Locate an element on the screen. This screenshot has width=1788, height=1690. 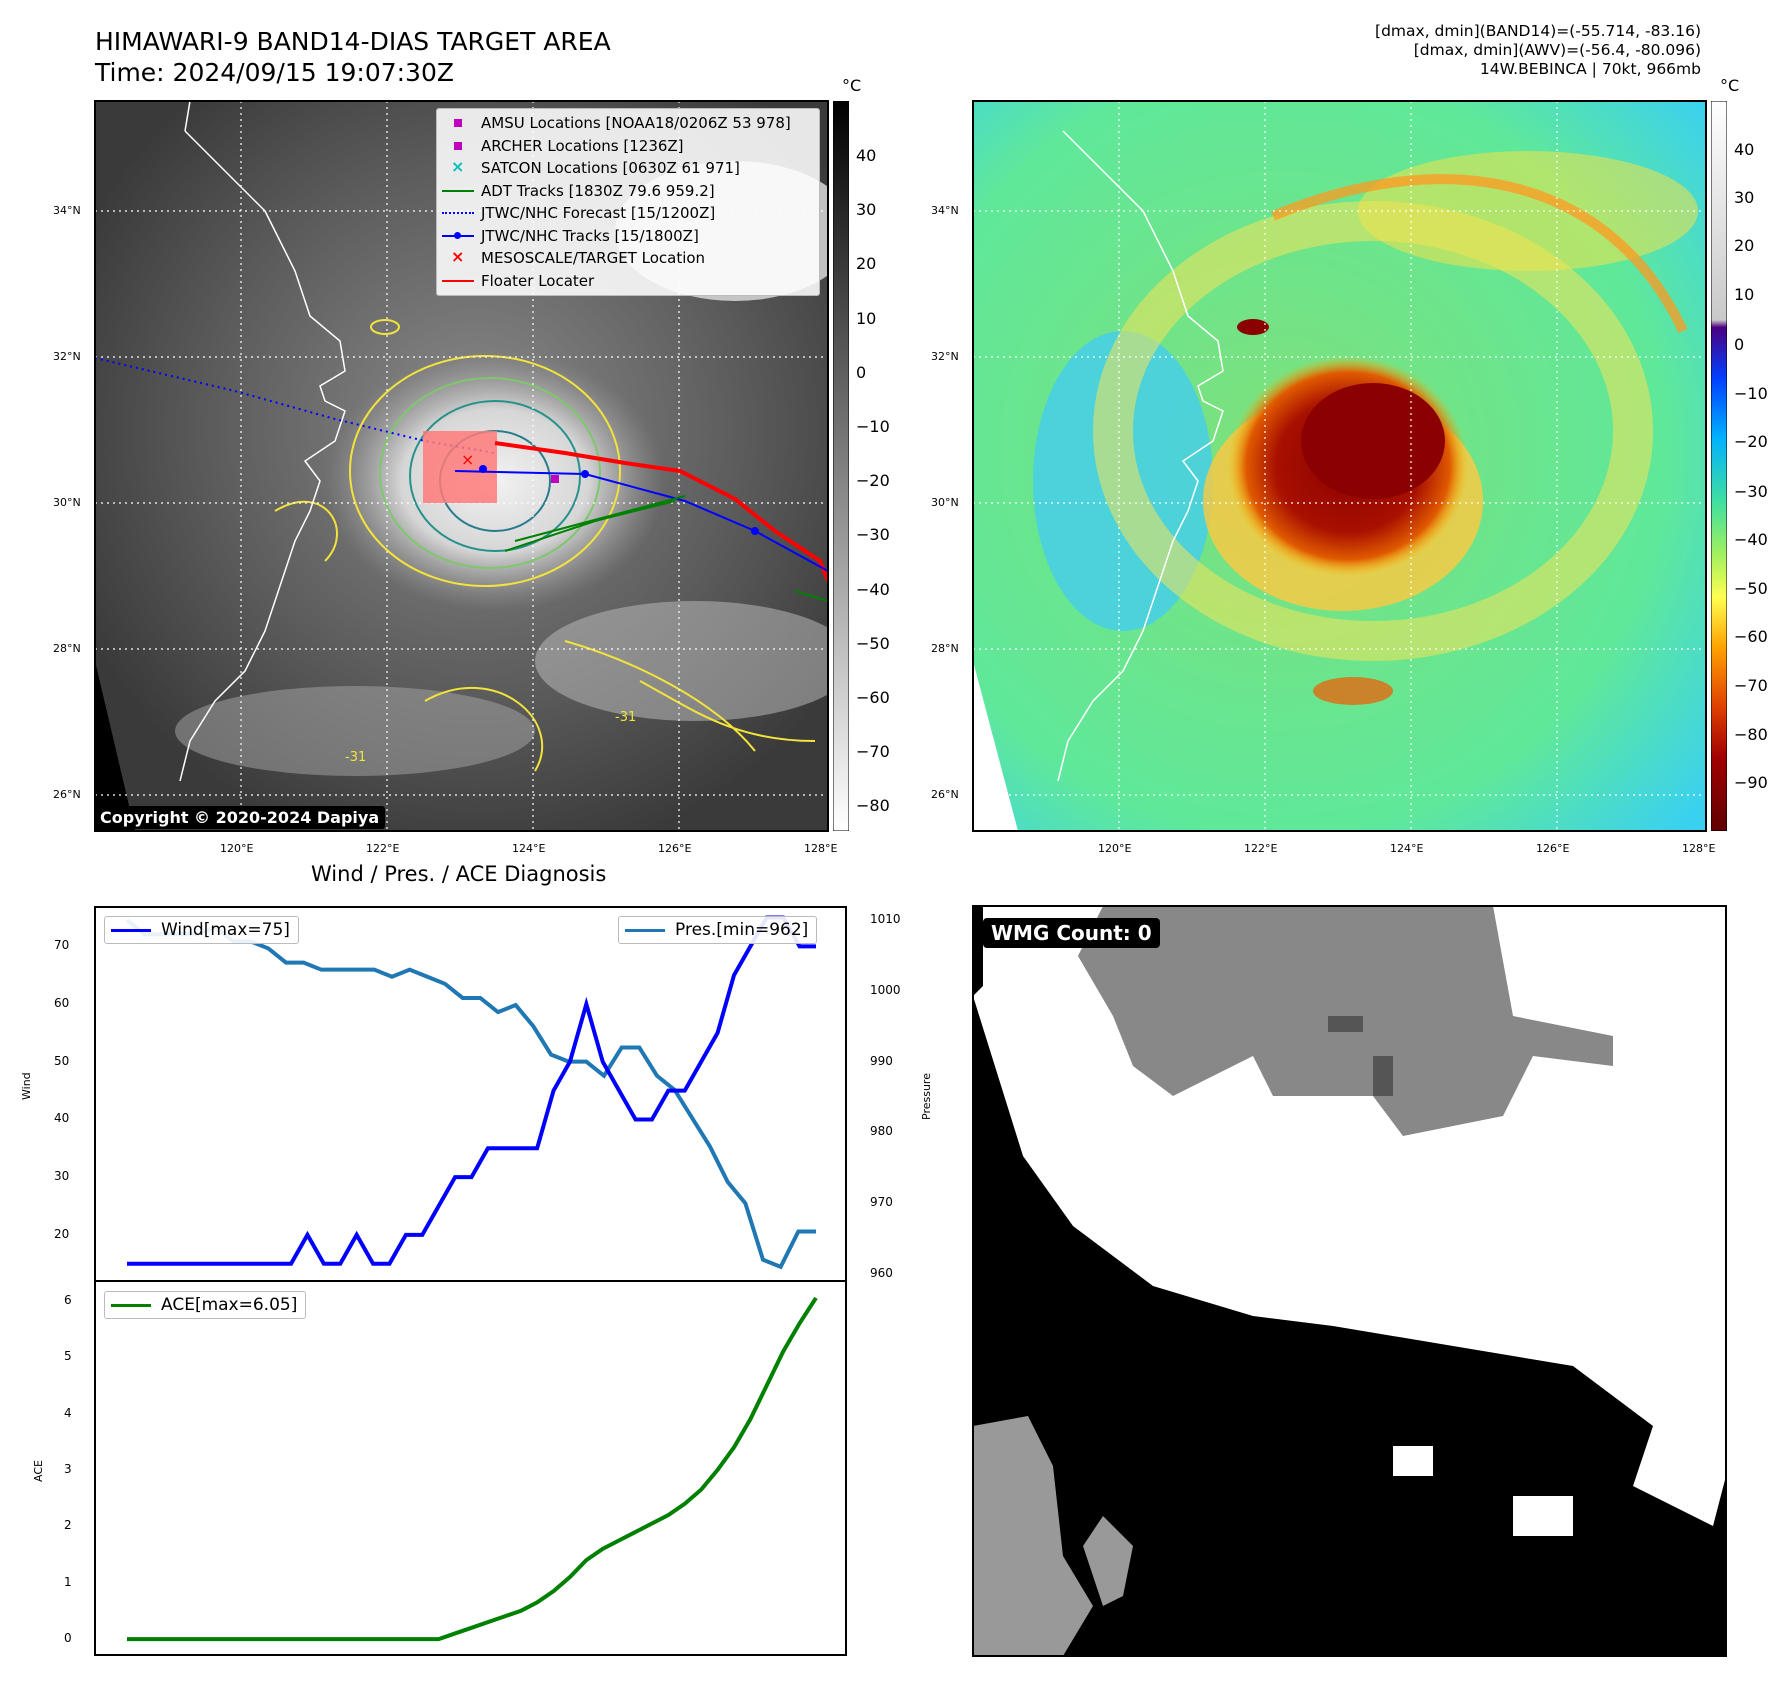
wind-legend: Wind[max=75] is located at coordinates (201, 930).